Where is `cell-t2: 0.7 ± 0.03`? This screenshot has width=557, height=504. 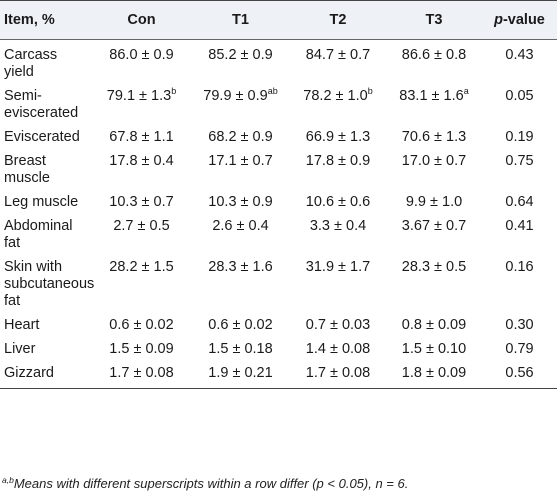
cell-t2: 0.7 ± 0.03 is located at coordinates (338, 322).